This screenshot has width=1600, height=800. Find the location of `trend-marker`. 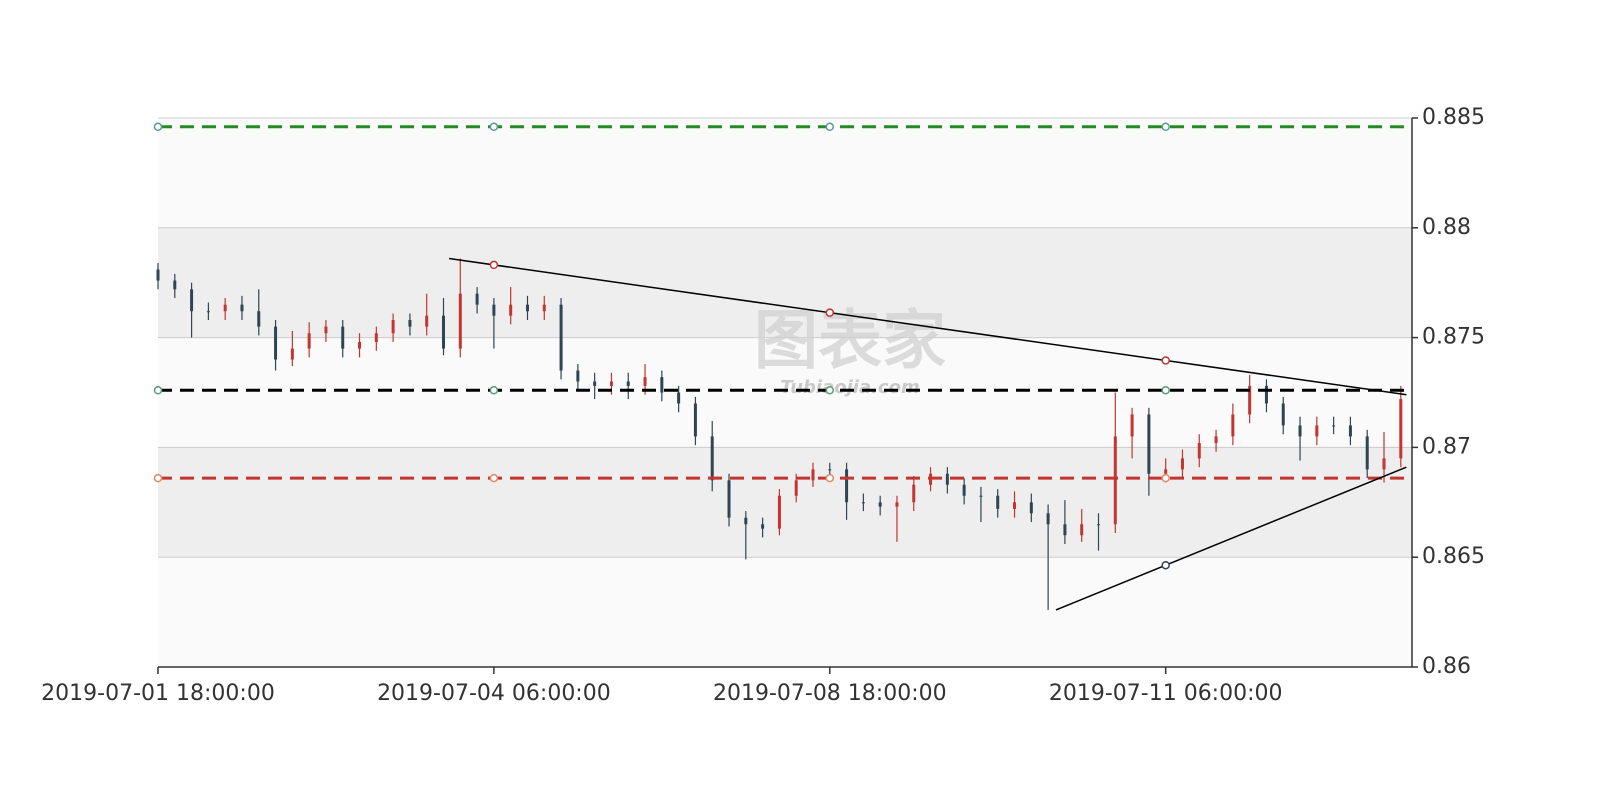

trend-marker is located at coordinates (1165, 360).